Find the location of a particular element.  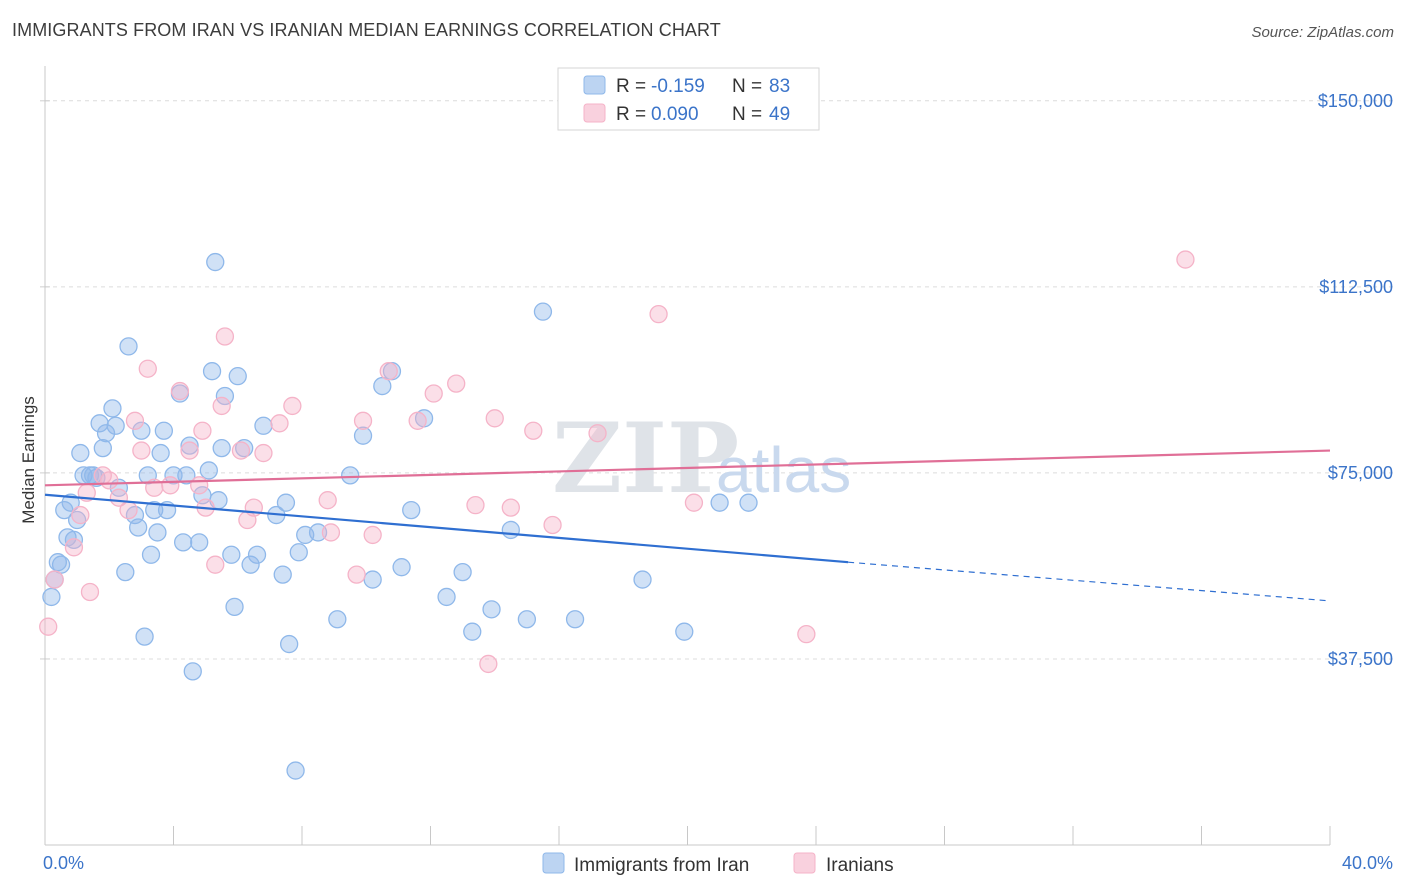

legend-r-label-iranians: R = is located at coordinates (631, 114).